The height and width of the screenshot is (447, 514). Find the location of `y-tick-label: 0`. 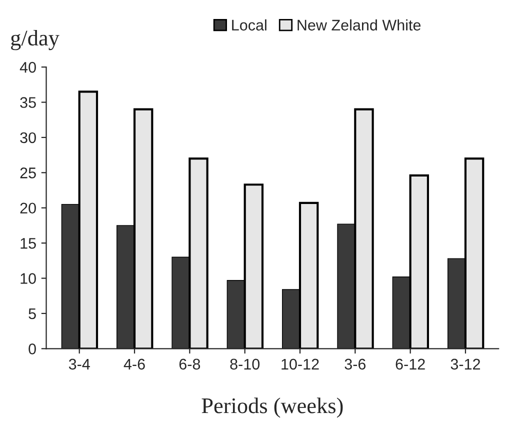

y-tick-label: 0 is located at coordinates (32, 349).